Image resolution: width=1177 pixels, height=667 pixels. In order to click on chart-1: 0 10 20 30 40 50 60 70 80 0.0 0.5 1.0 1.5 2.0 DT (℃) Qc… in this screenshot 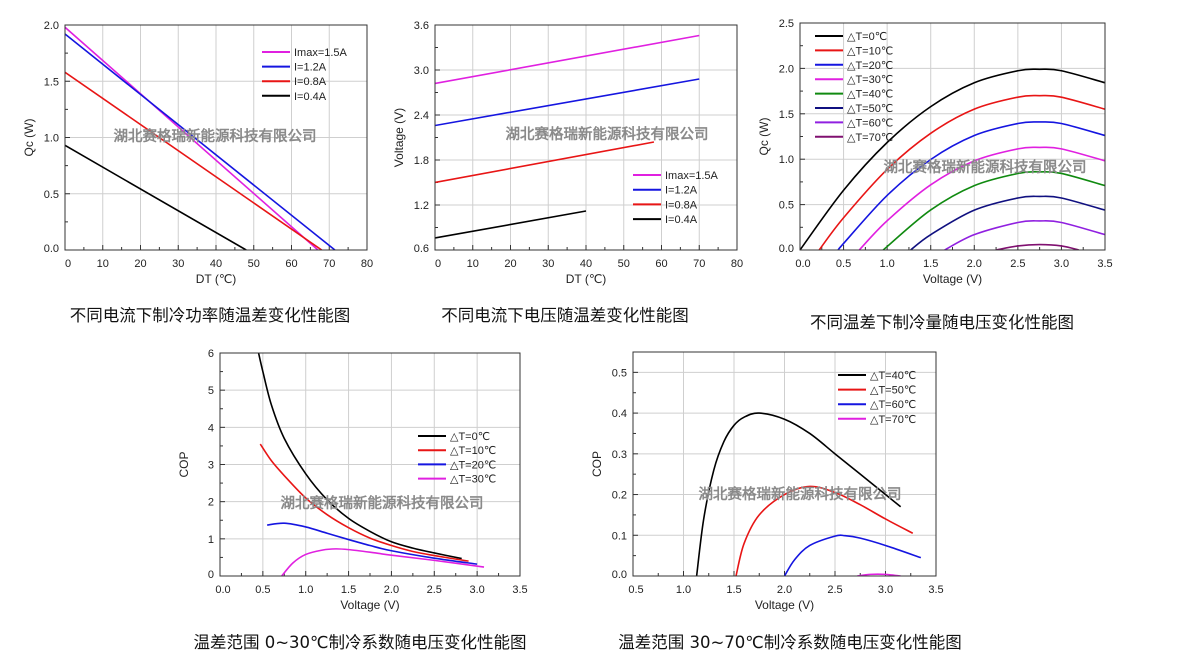, I will do `click(197, 153)`.